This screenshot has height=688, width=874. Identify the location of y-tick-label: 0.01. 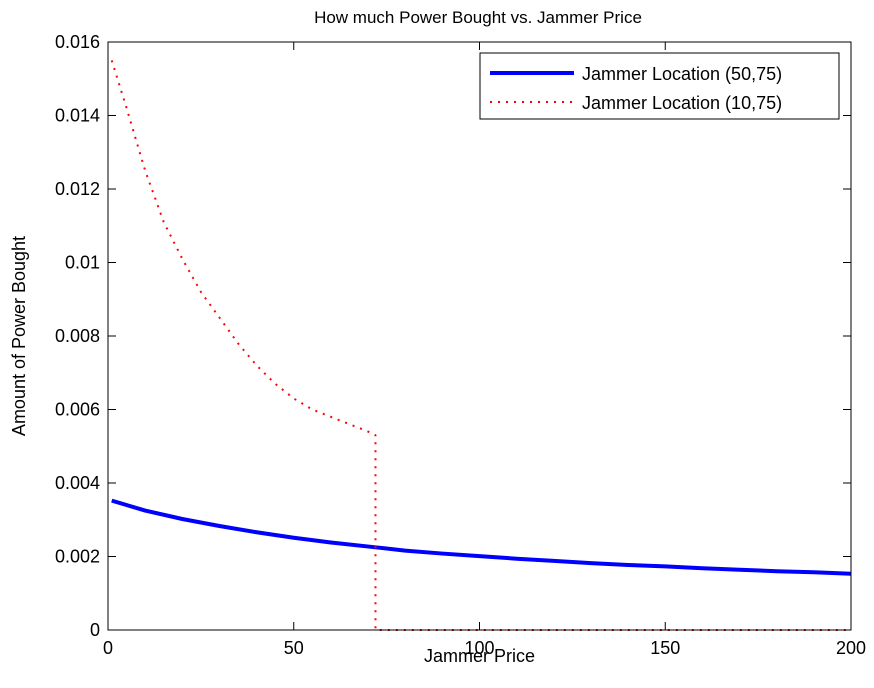
(82, 263).